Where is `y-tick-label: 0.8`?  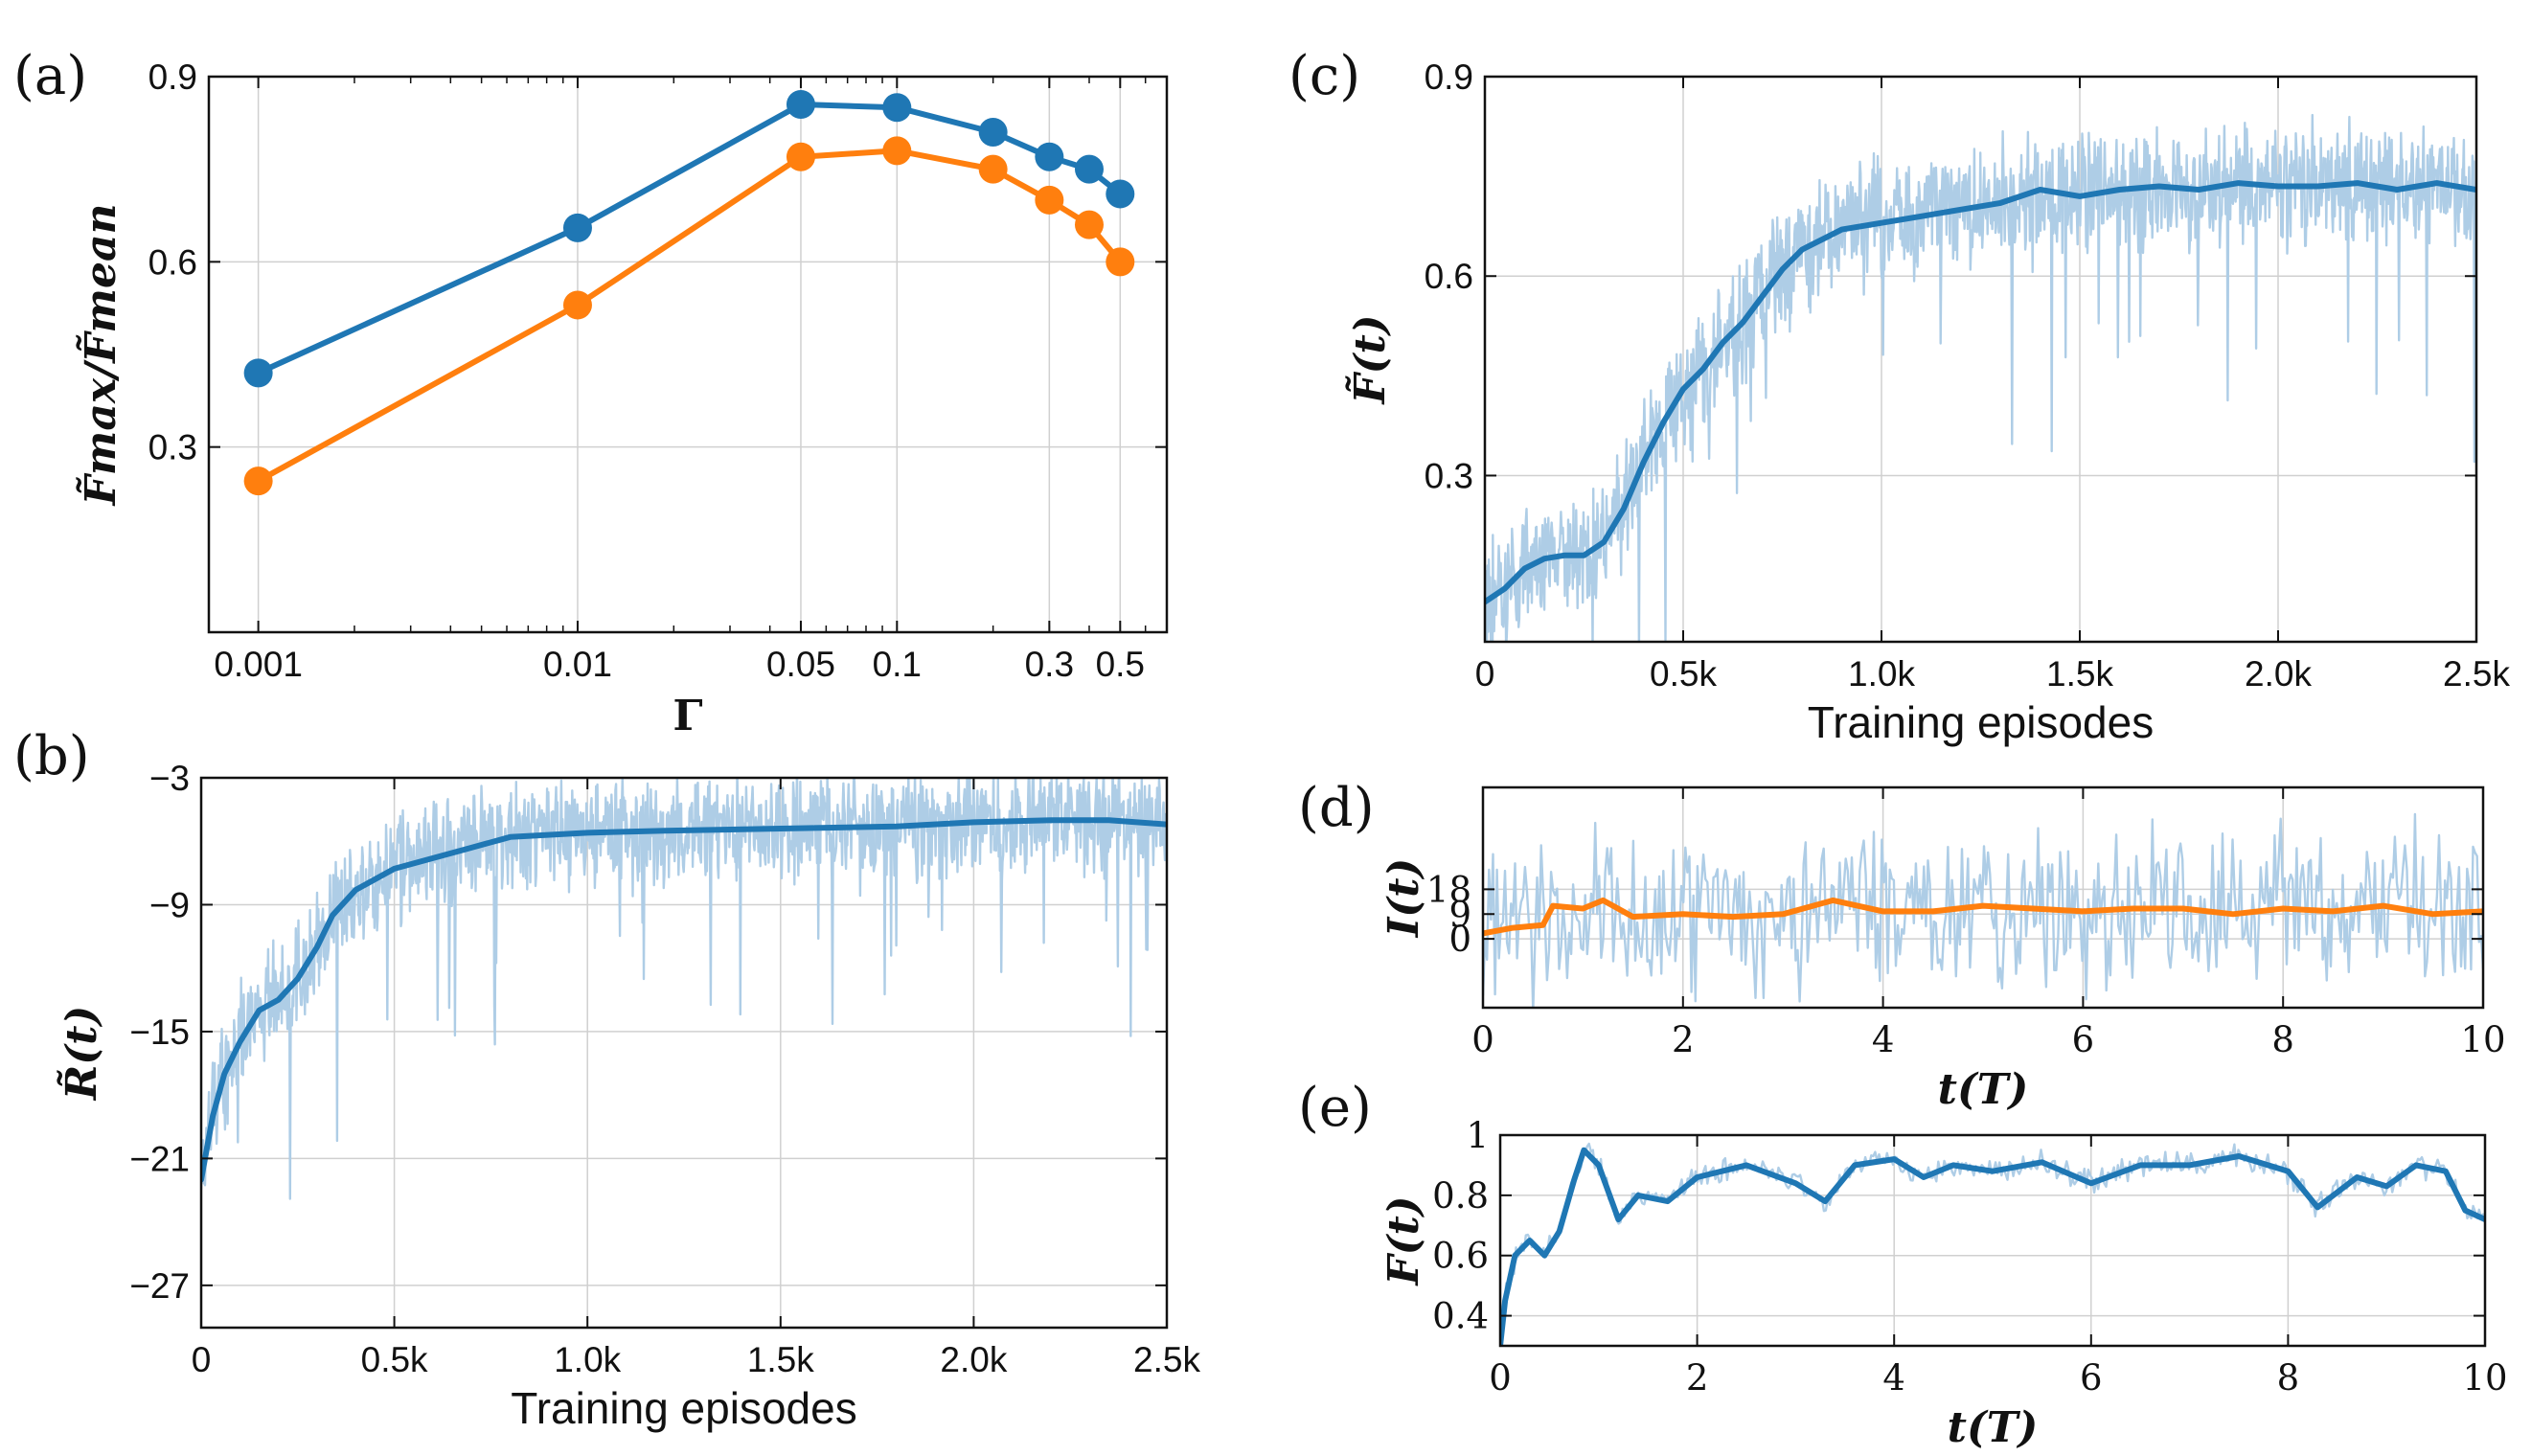 y-tick-label: 0.8 is located at coordinates (1460, 1196).